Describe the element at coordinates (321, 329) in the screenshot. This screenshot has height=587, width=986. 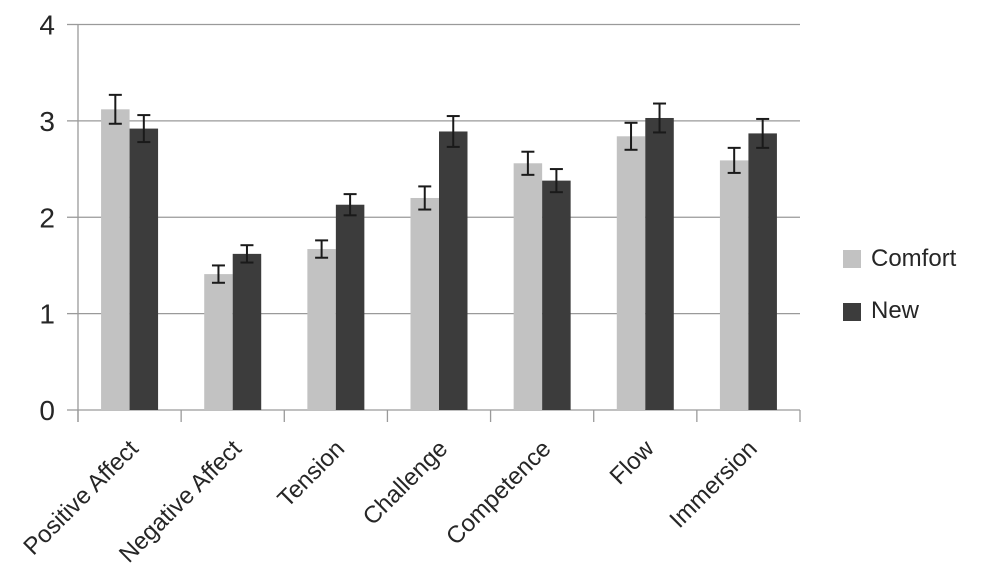
I see `bar-comfort-tension` at that location.